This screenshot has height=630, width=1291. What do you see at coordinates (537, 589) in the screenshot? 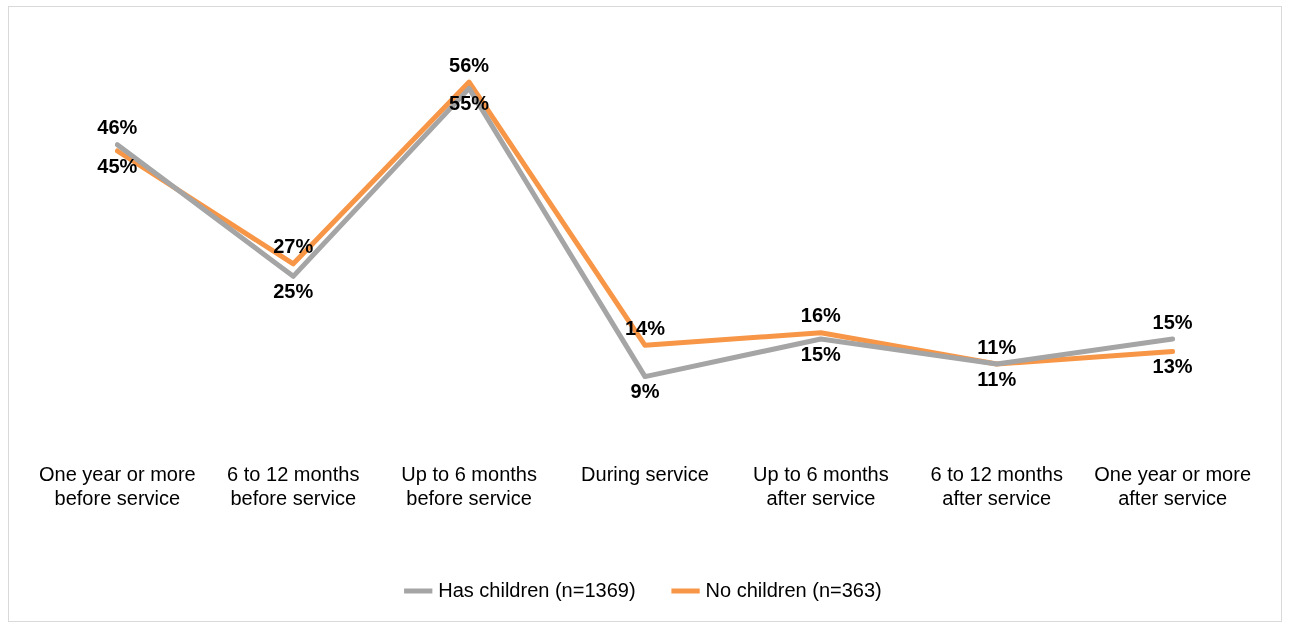
I see `legend-label: Has children (n=1369)` at bounding box center [537, 589].